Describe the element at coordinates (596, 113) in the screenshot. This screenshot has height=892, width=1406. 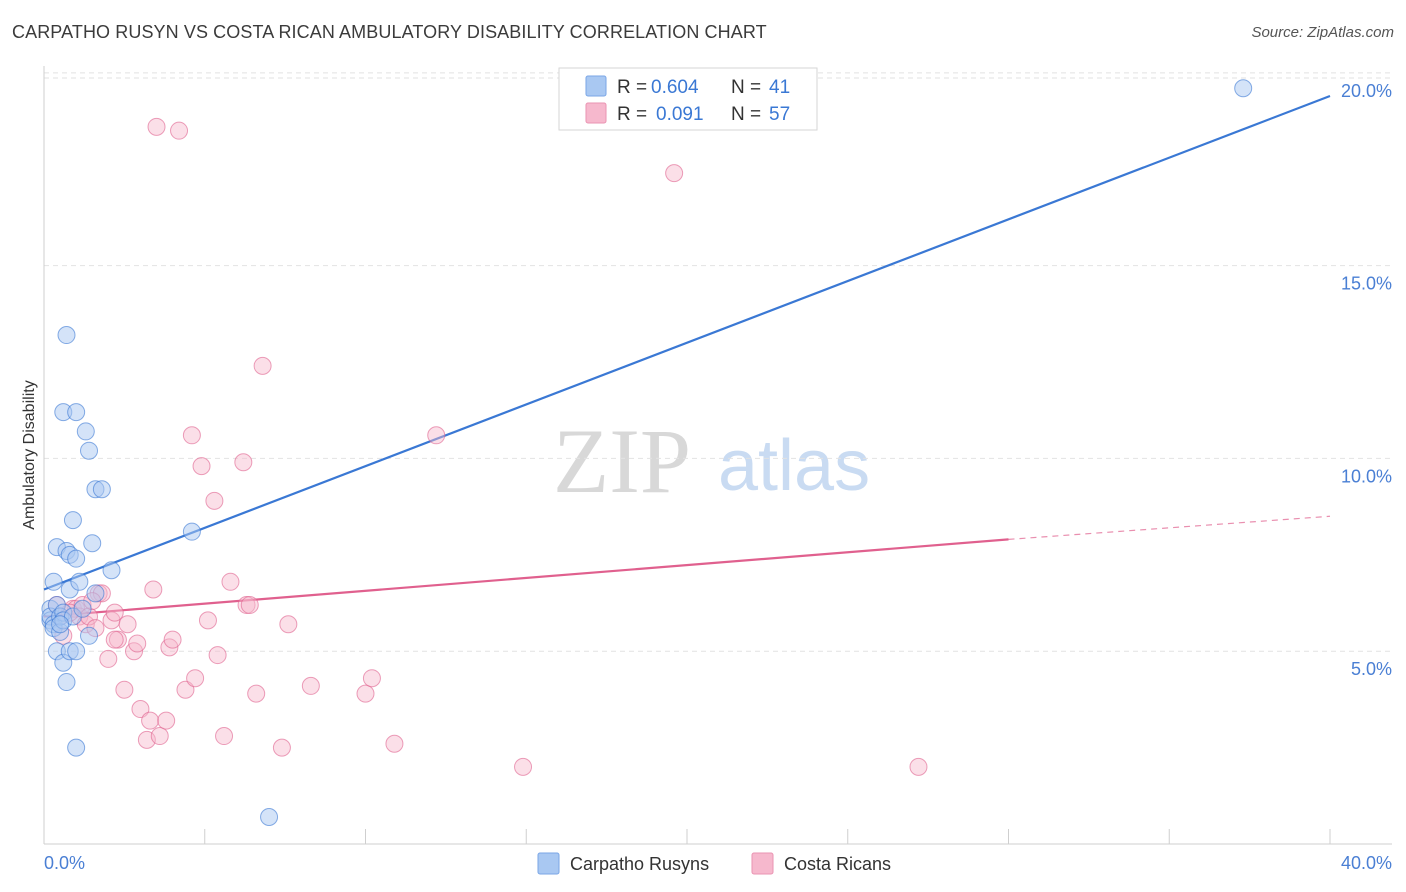
I see `legend-swatch-pink` at that location.